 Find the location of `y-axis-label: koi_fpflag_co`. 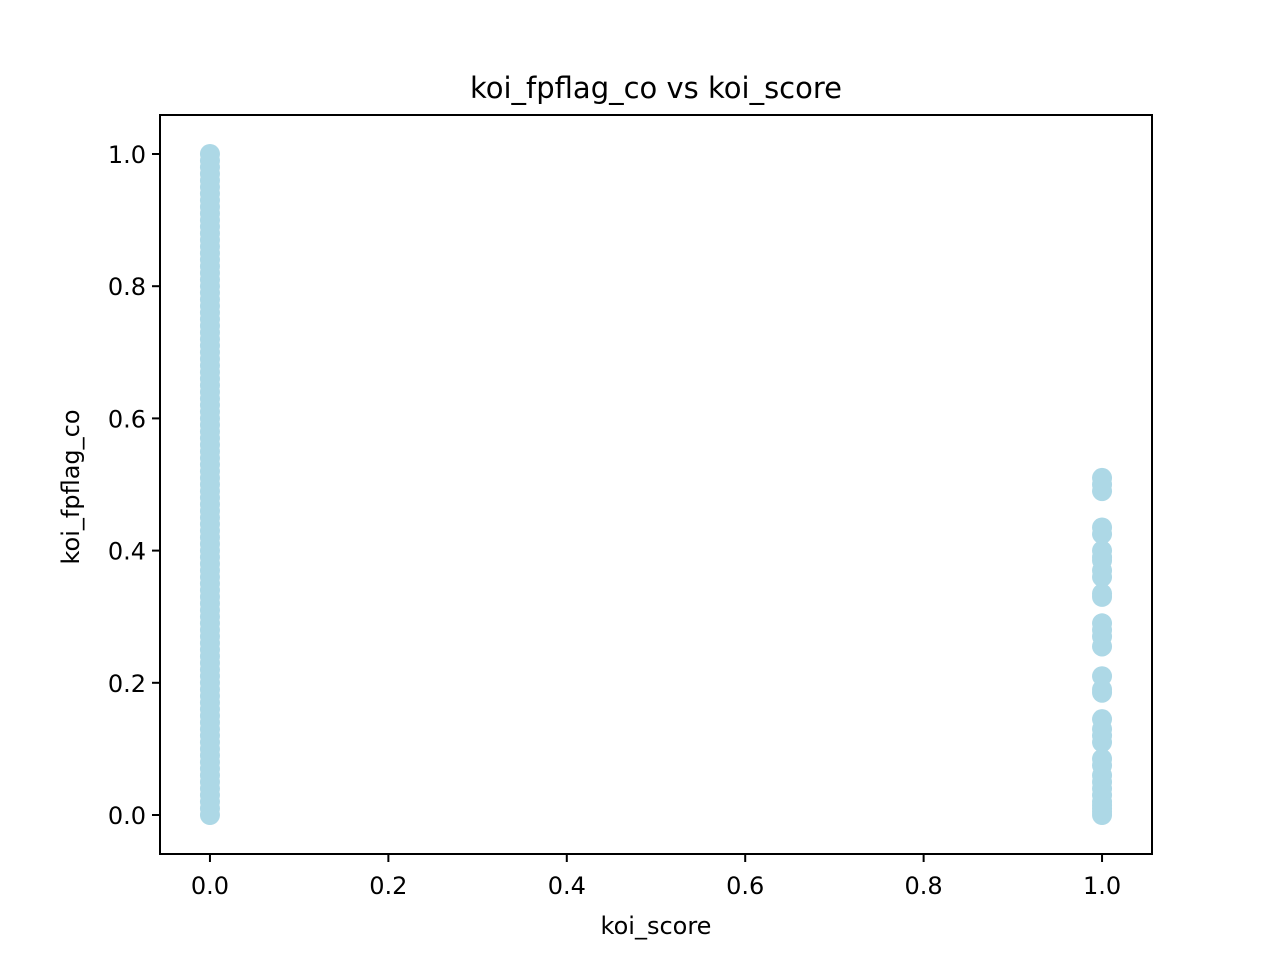

y-axis-label: koi_fpflag_co is located at coordinates (71, 486).